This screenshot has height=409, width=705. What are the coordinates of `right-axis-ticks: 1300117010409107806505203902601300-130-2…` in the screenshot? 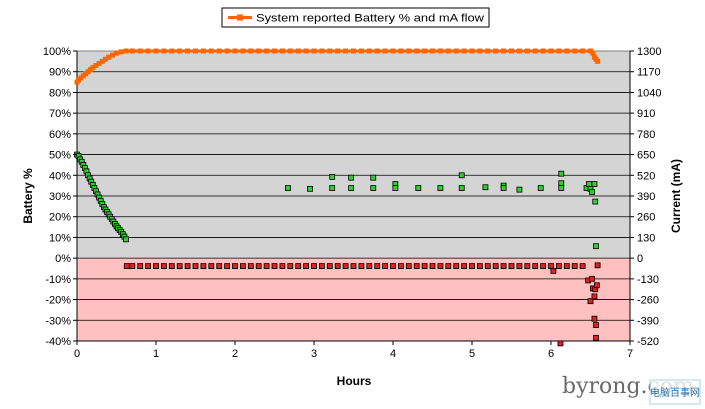 It's located at (645, 197).